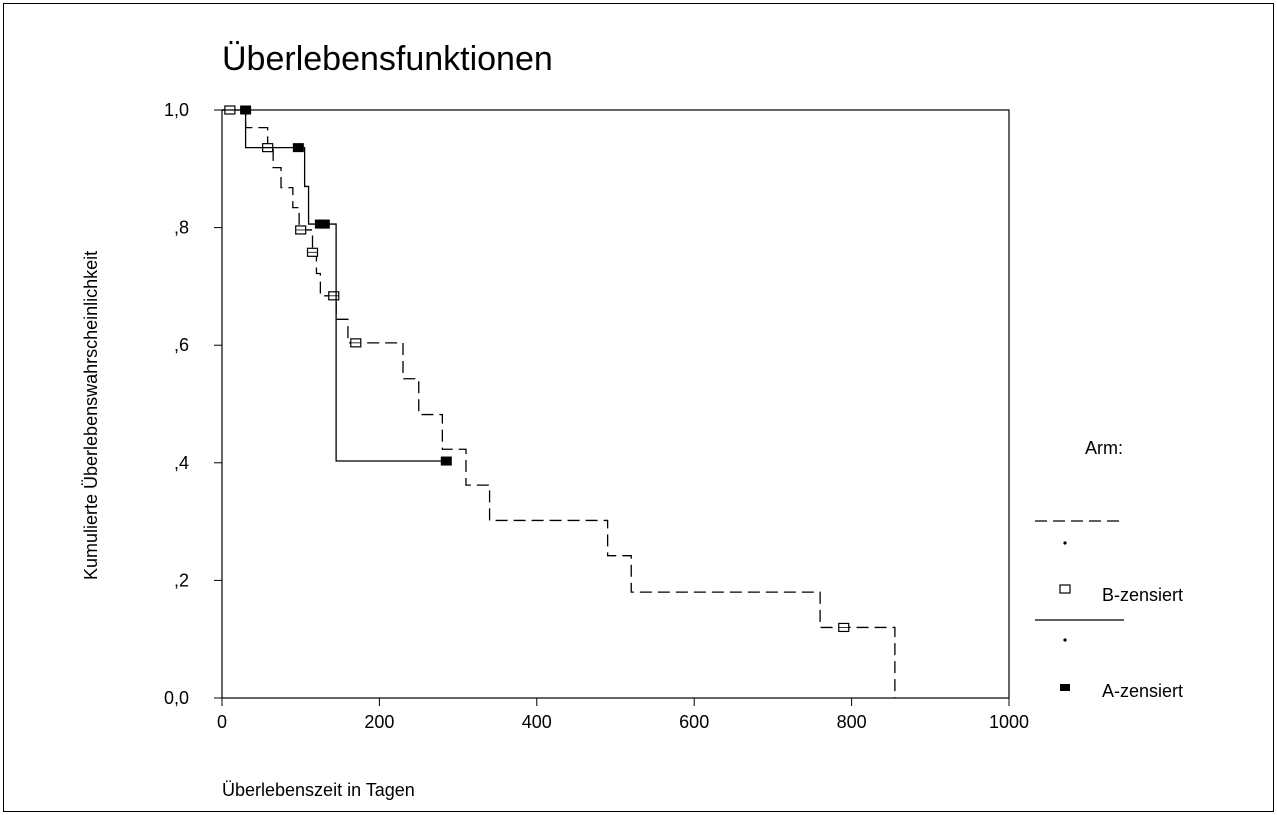  Describe the element at coordinates (1065, 543) in the screenshot. I see `legend-dot-dashed` at that location.